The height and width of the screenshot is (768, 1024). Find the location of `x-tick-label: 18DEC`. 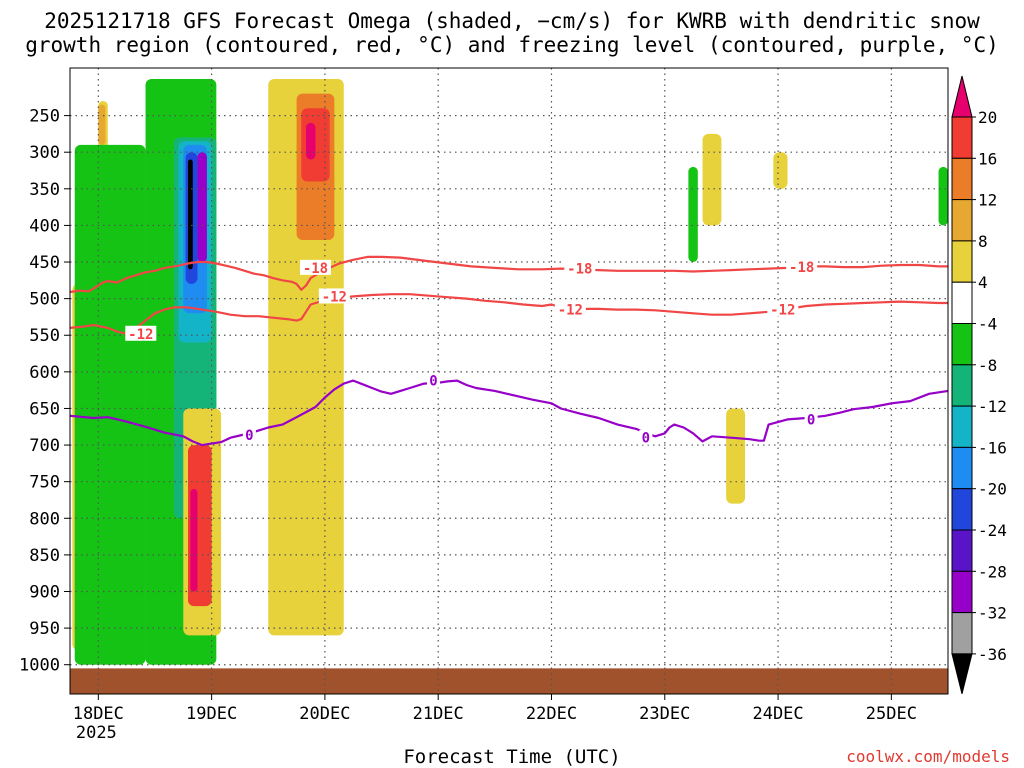

x-tick-label: 18DEC is located at coordinates (98, 714).